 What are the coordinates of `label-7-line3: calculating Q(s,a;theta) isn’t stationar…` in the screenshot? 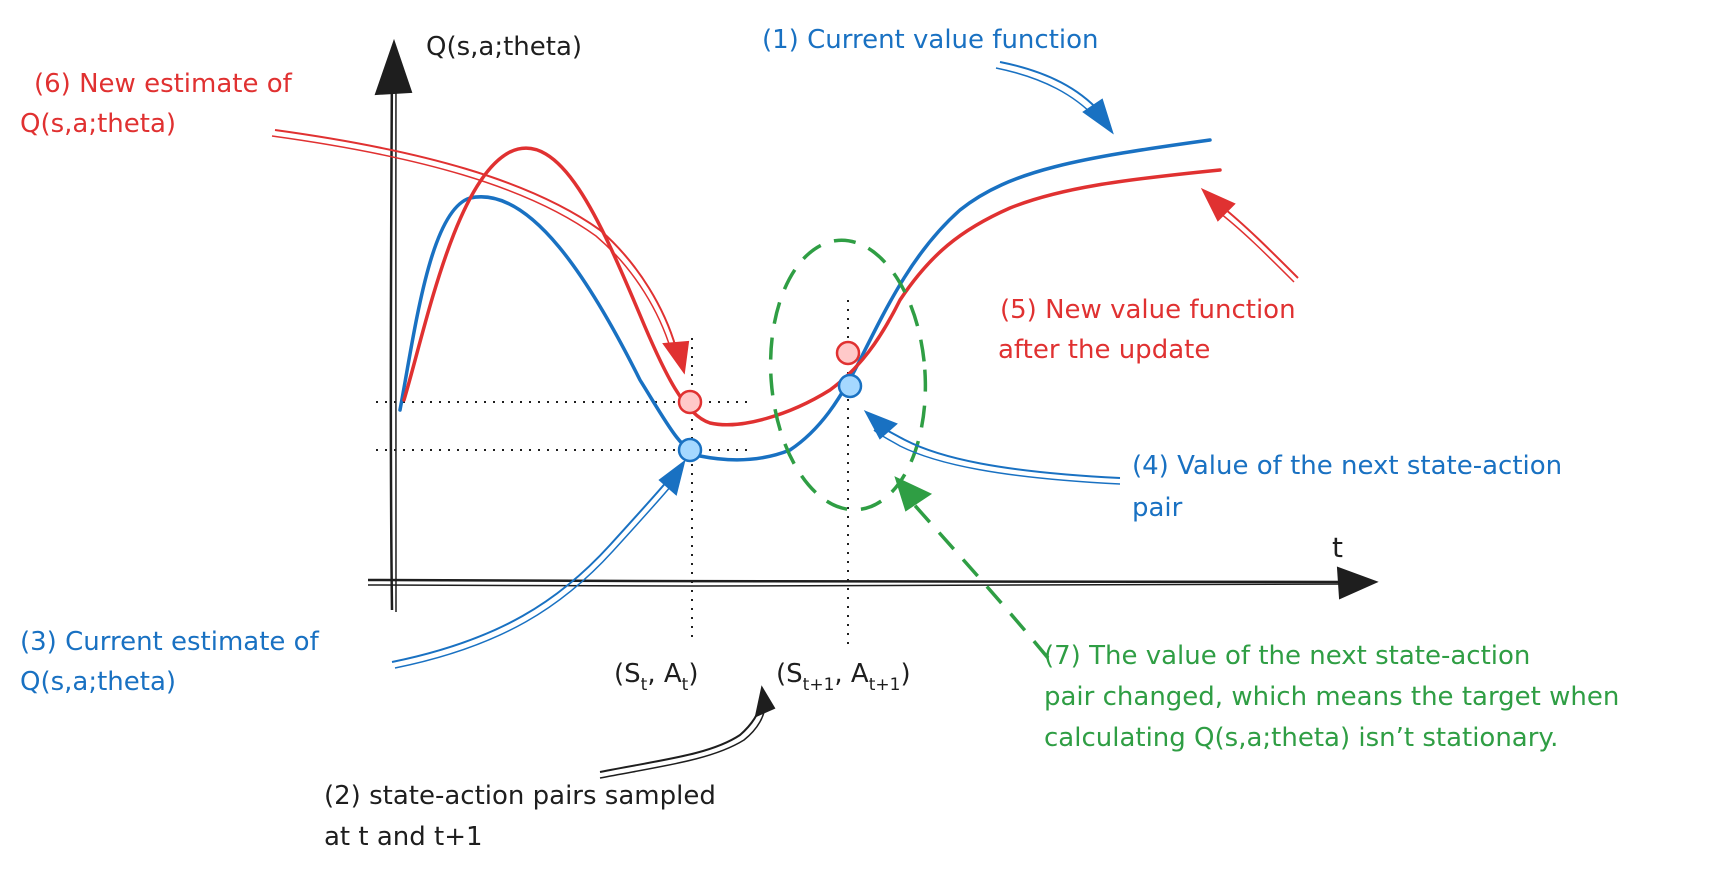 It's located at (1301, 738).